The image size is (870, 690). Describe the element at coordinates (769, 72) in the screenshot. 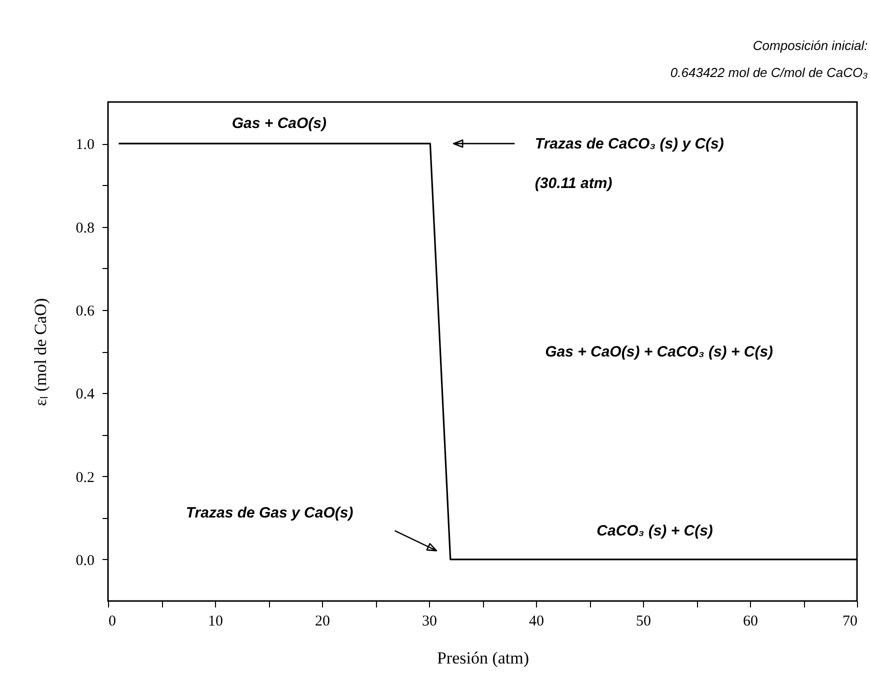

I see `chart-subtitle: 0.643422 mol de C/mol de CaCO₃` at that location.